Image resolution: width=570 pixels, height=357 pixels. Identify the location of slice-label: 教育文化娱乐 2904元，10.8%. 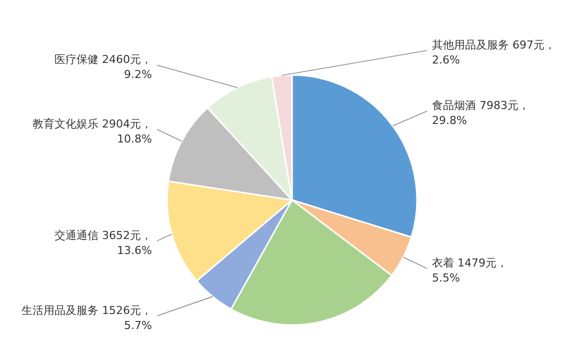
(92, 131).